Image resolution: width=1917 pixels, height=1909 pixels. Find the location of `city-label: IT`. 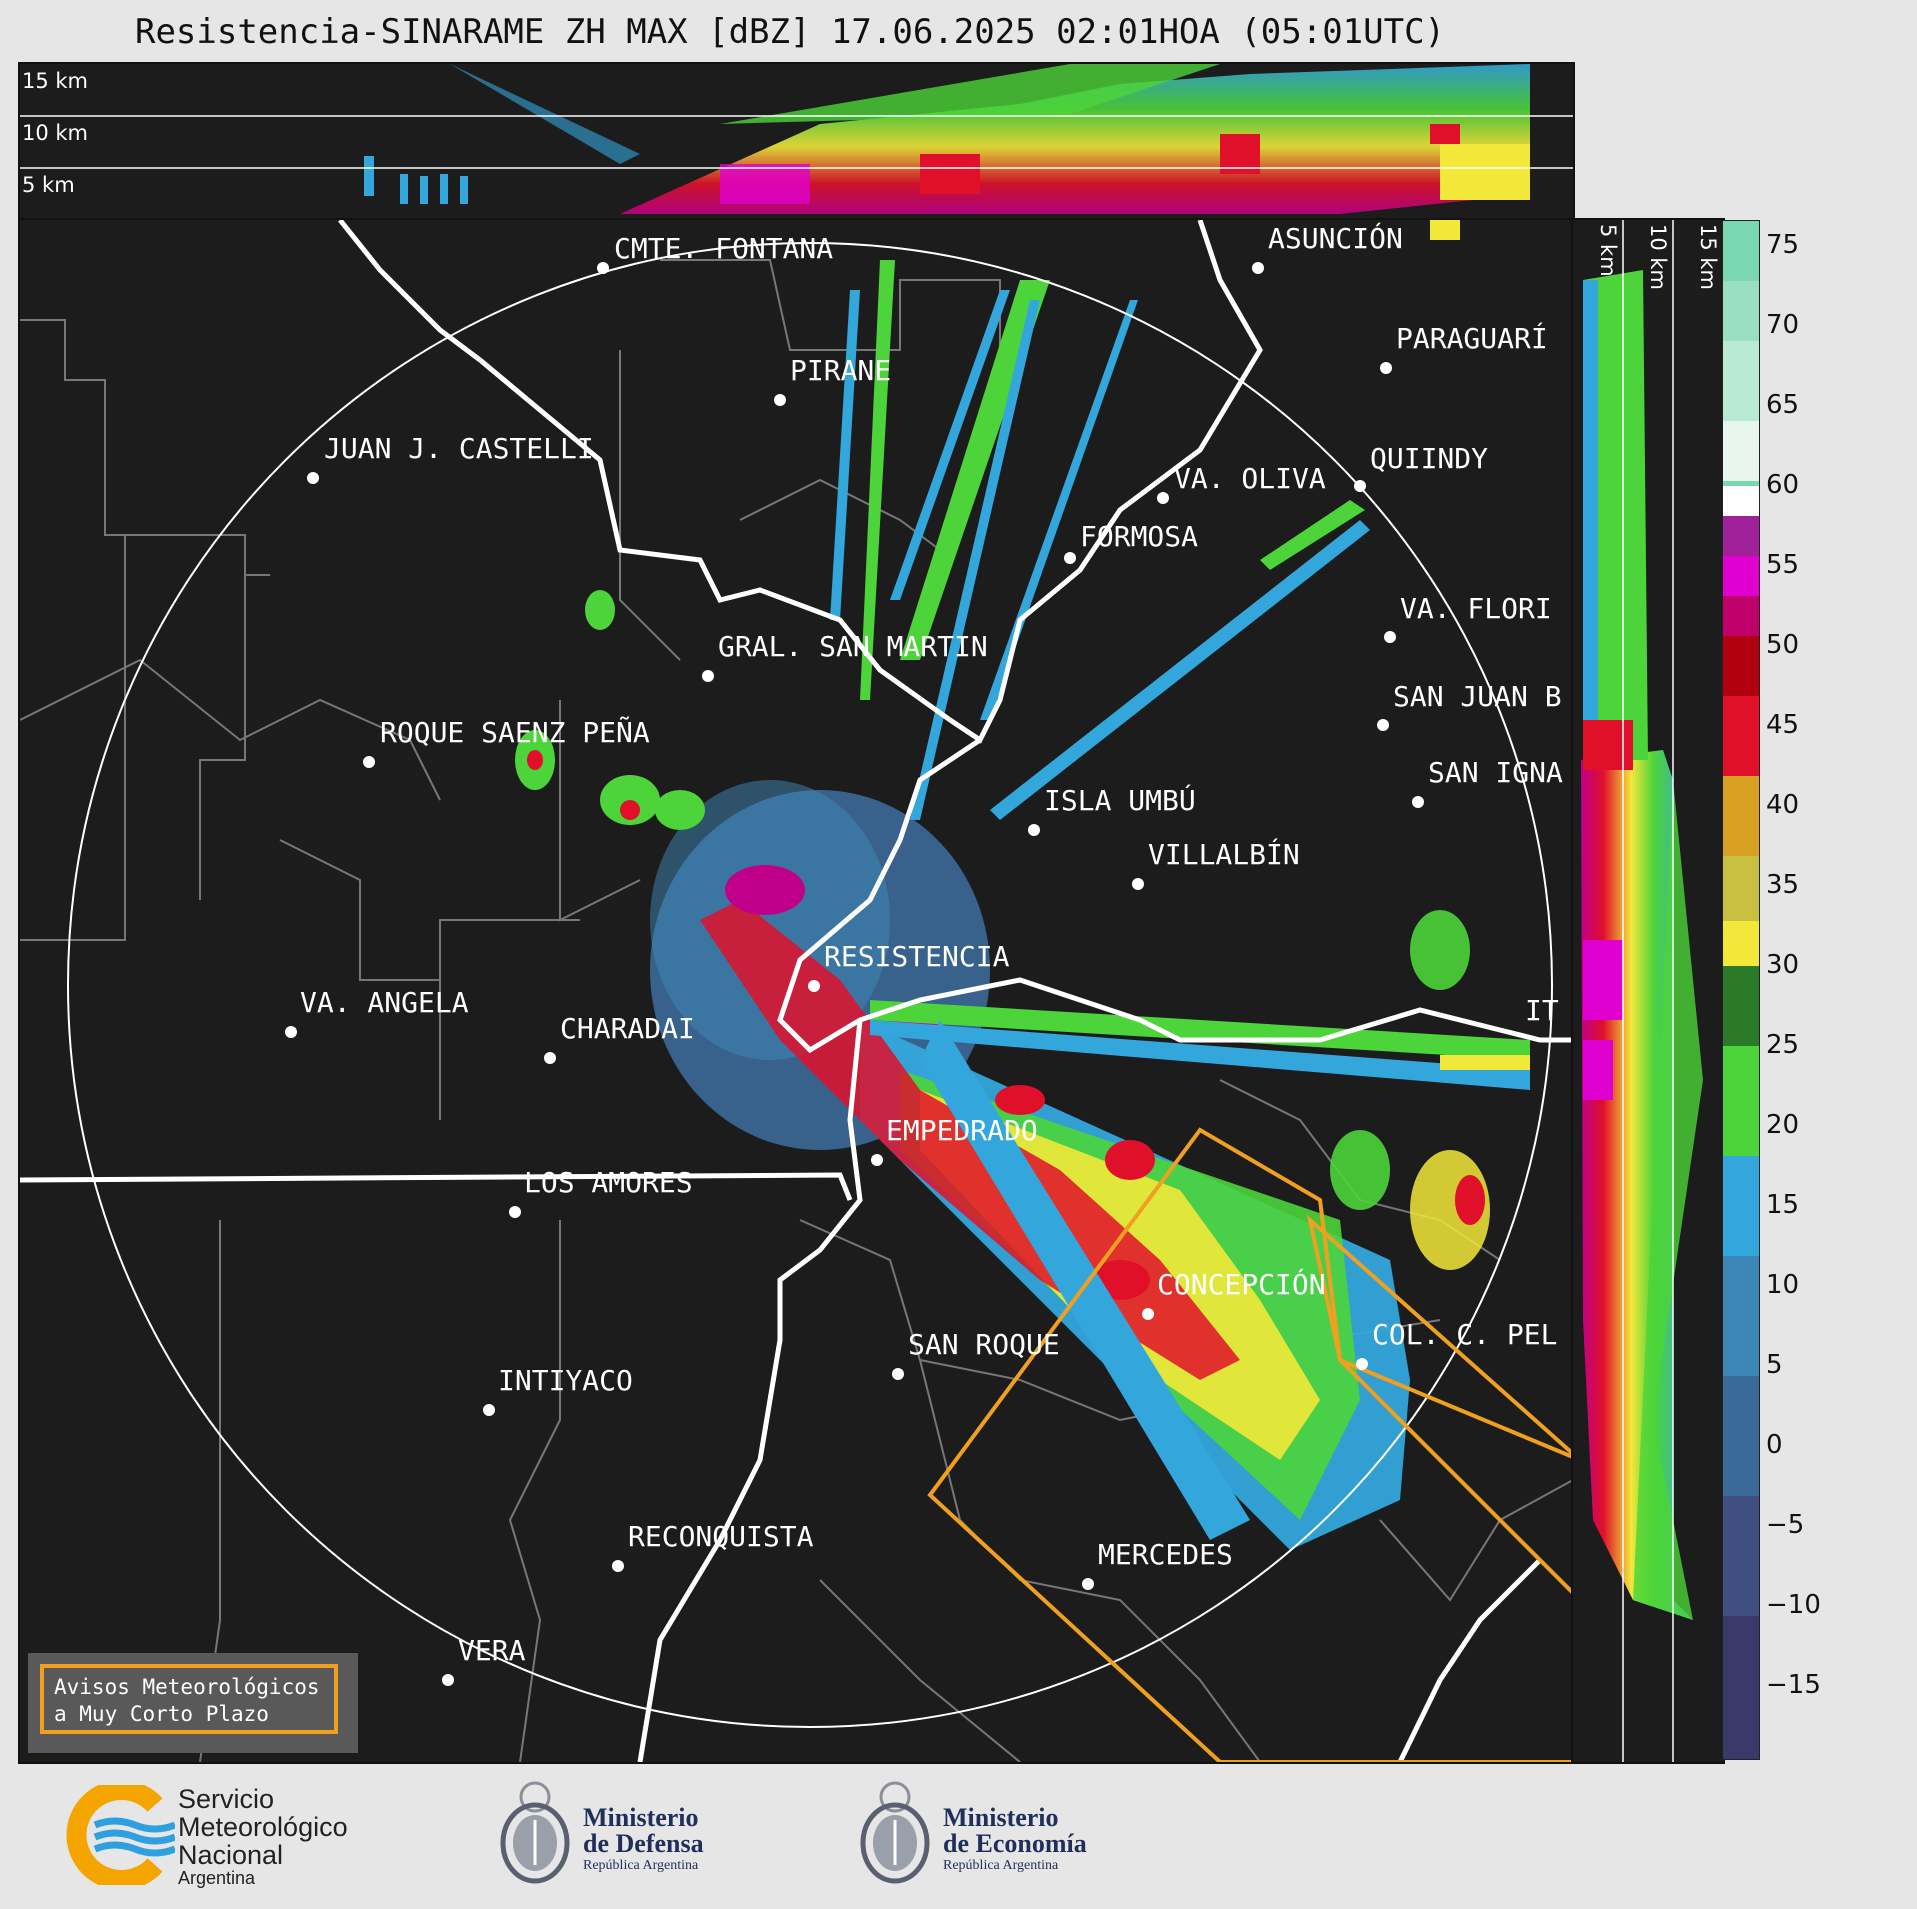

city-label: IT is located at coordinates (1542, 1010).